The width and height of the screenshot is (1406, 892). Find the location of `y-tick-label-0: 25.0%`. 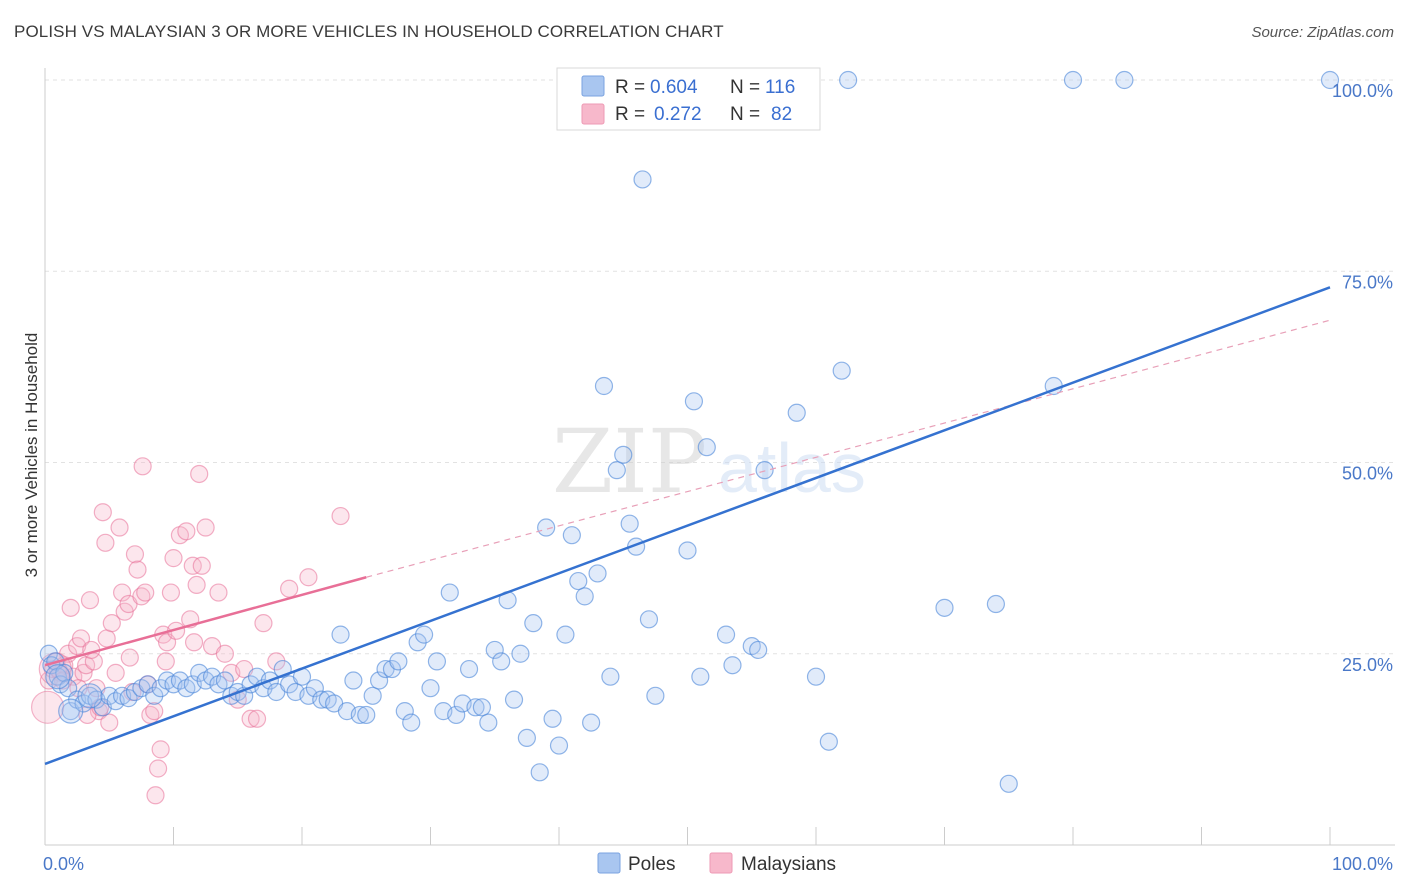

y-tick-label-0: 25.0% is located at coordinates (1367, 665).